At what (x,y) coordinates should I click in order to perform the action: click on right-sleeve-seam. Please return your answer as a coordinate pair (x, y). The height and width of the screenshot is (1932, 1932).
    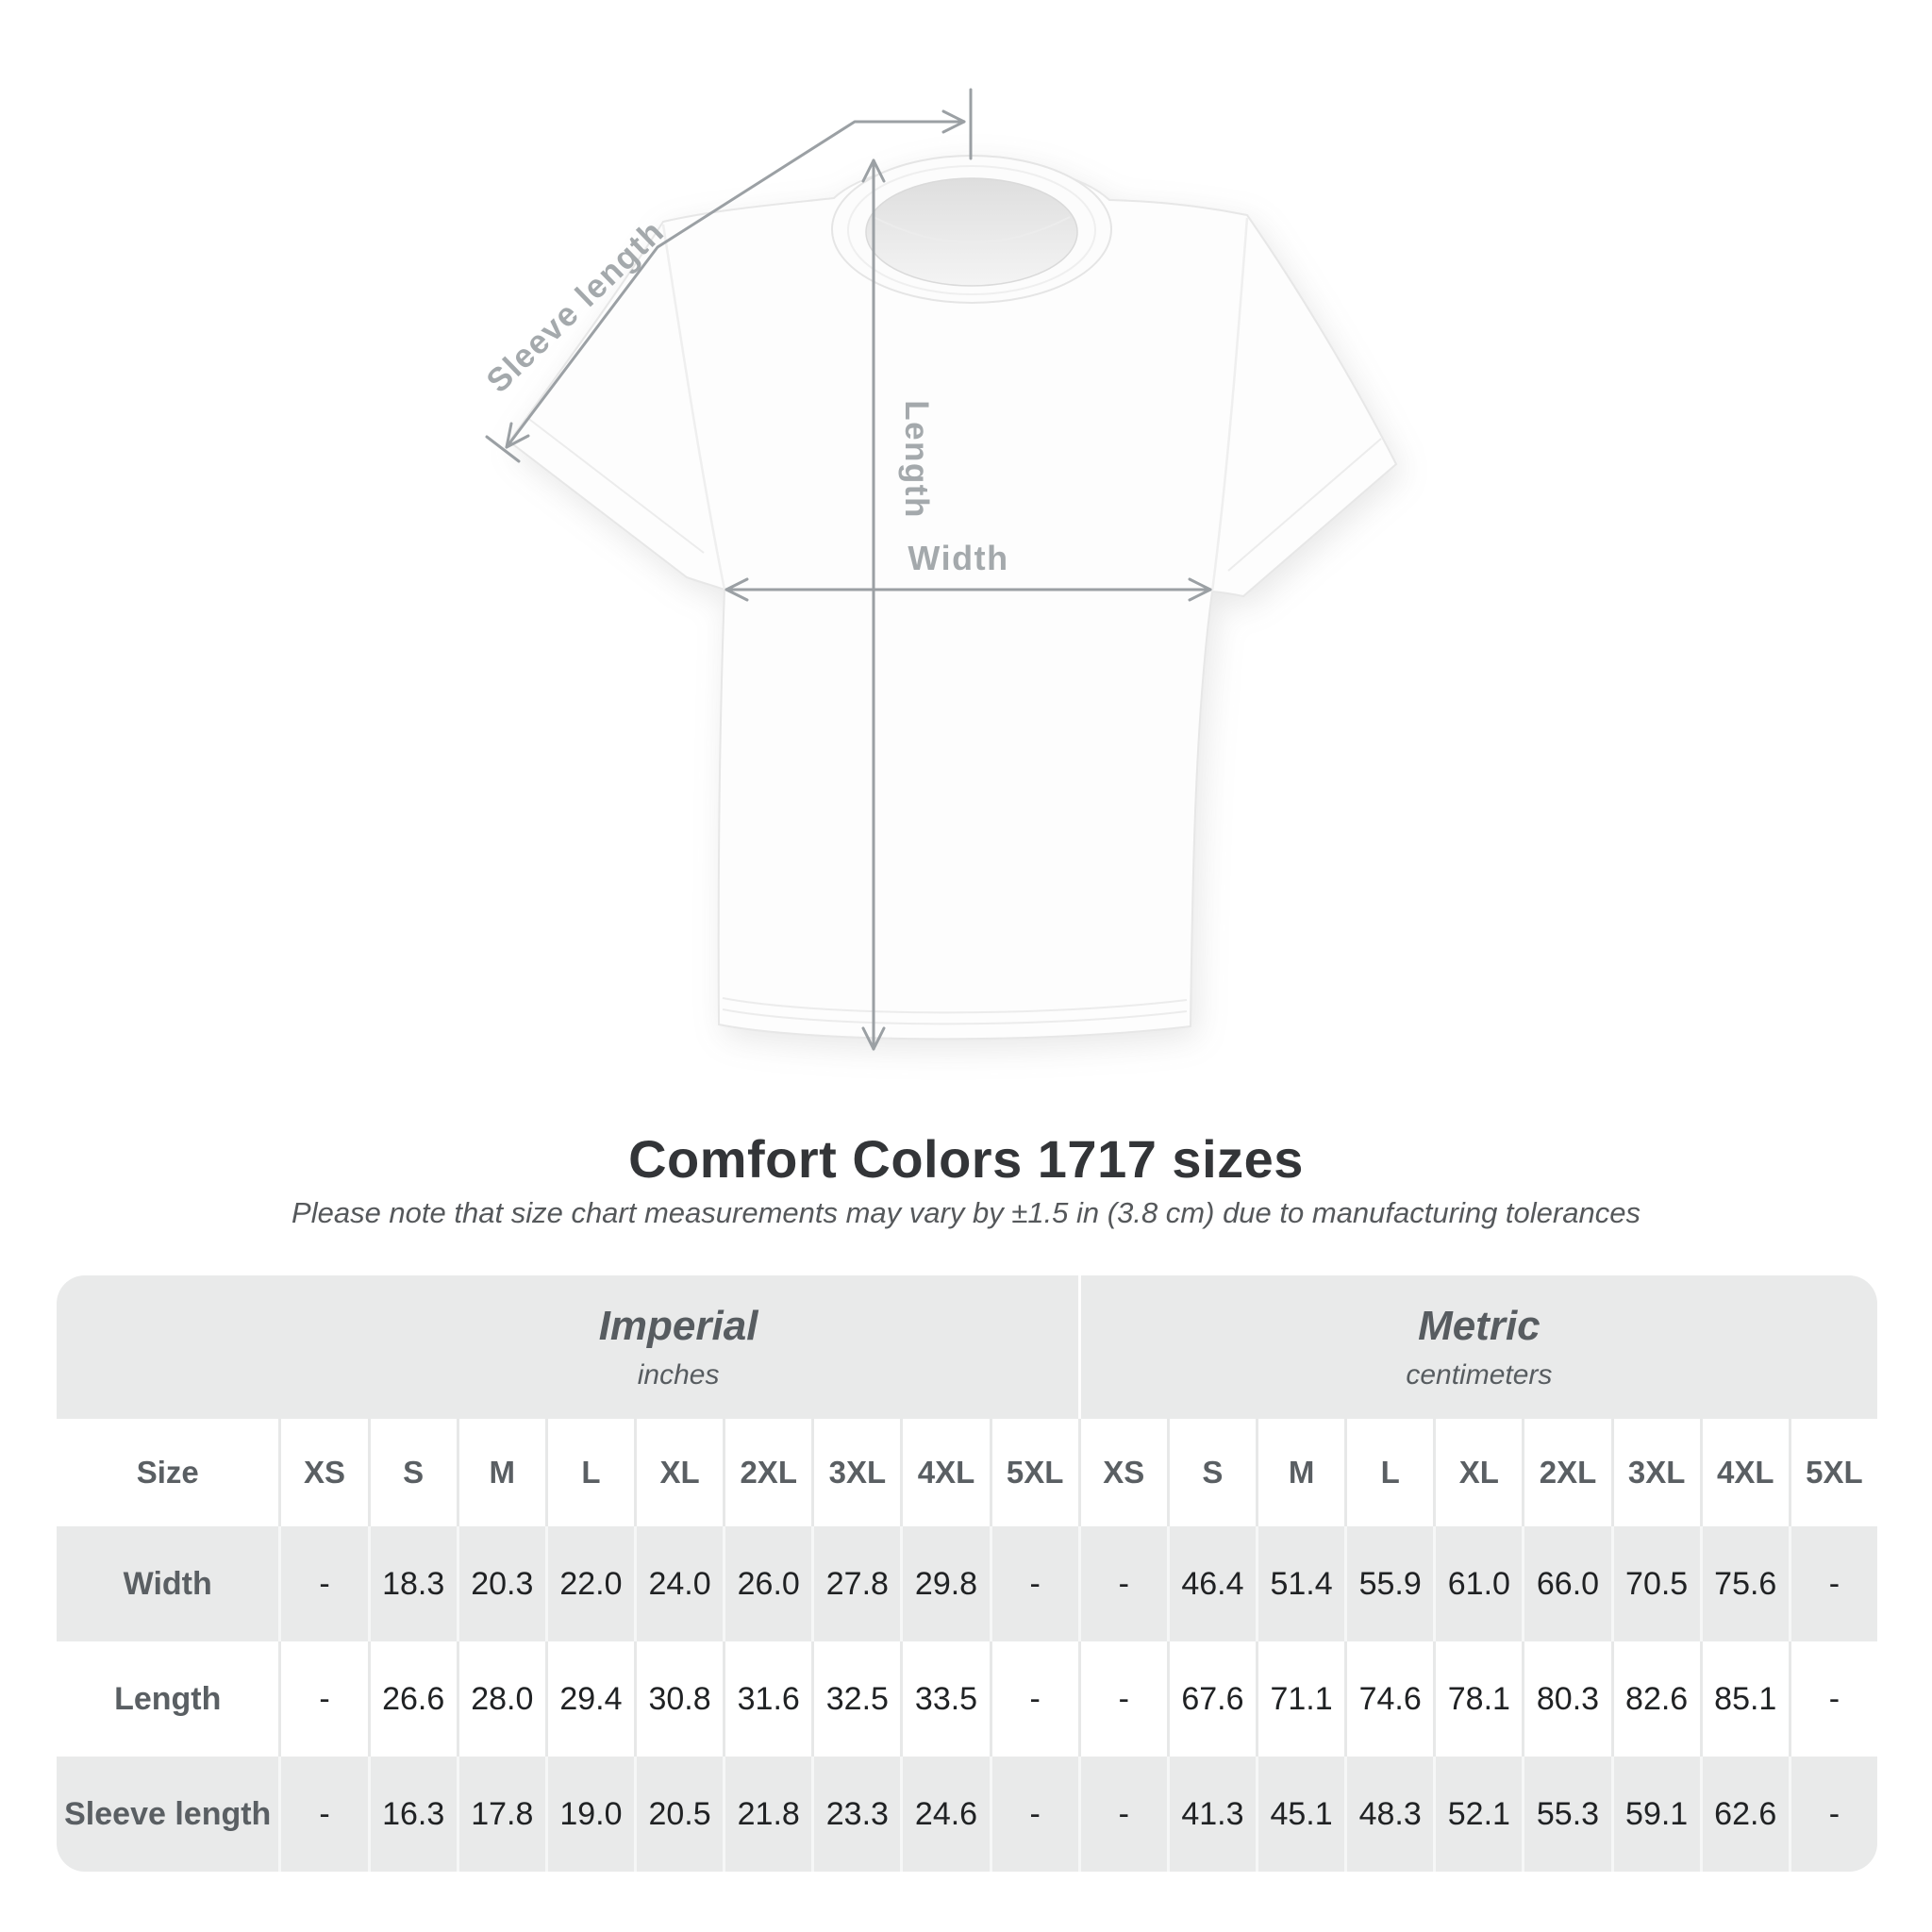
    Looking at the image, I should click on (1229, 404).